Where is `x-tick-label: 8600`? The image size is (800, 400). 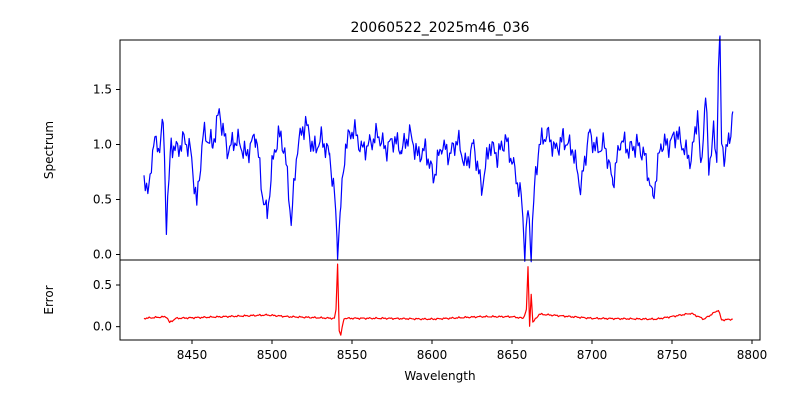
x-tick-label: 8600 is located at coordinates (432, 355).